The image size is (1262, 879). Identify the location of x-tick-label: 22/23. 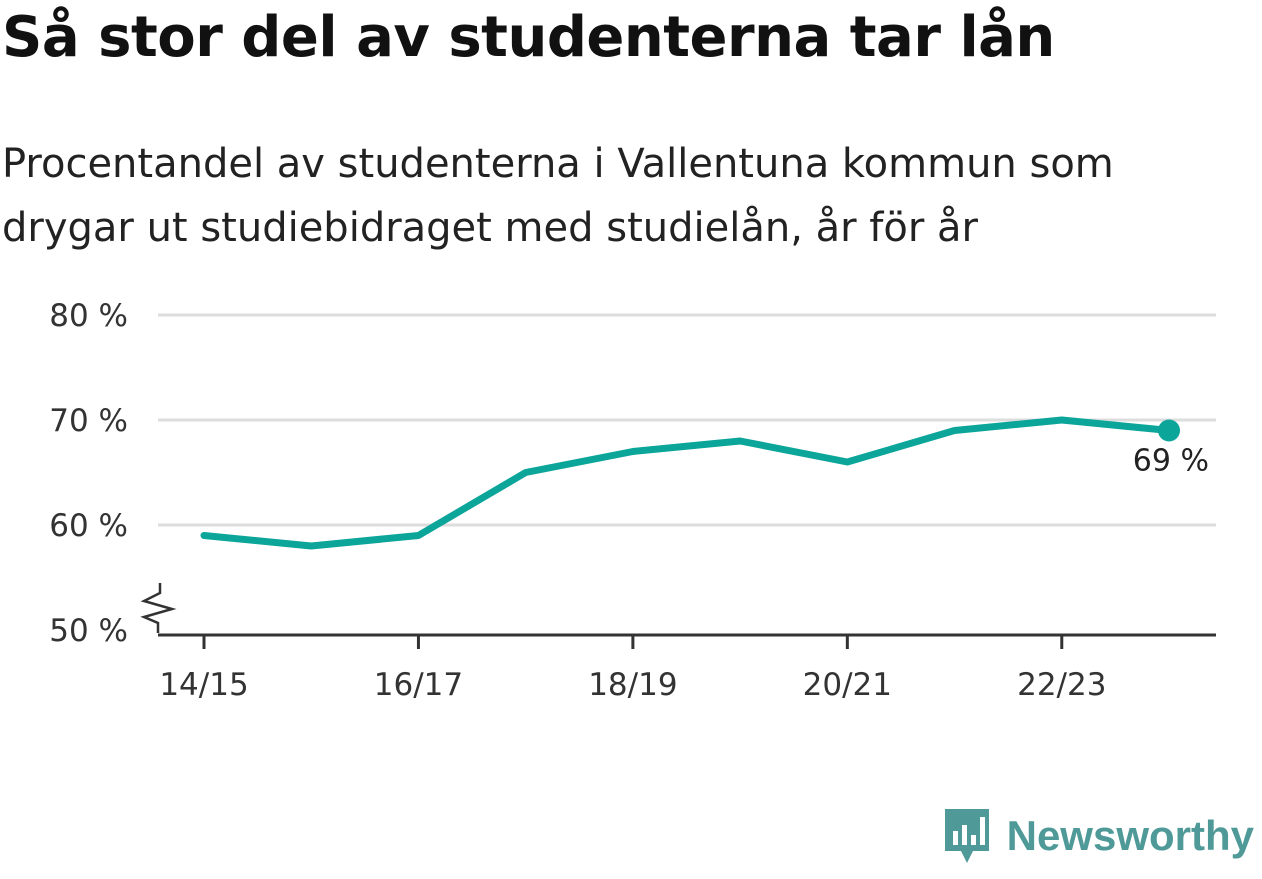
(1061, 685).